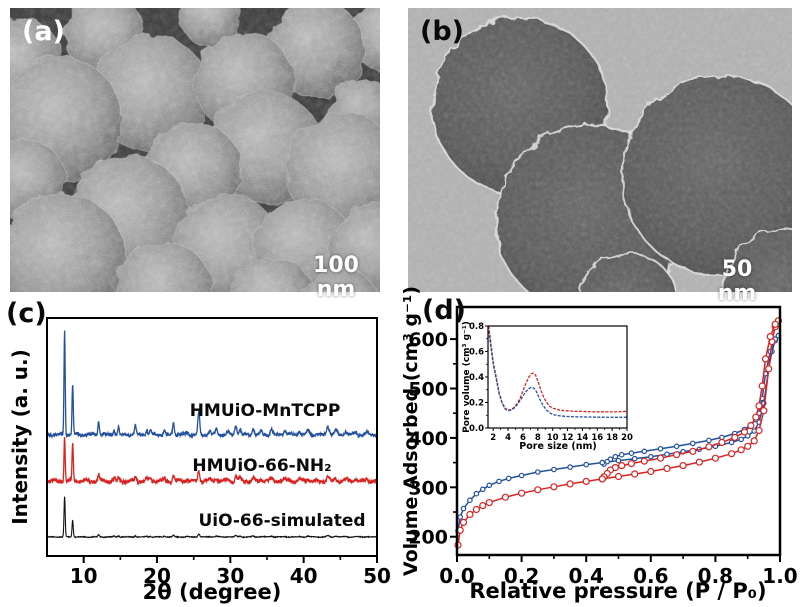 The width and height of the screenshot is (800, 607). What do you see at coordinates (43, 31) in the screenshot?
I see `panel-a-label: (a)` at bounding box center [43, 31].